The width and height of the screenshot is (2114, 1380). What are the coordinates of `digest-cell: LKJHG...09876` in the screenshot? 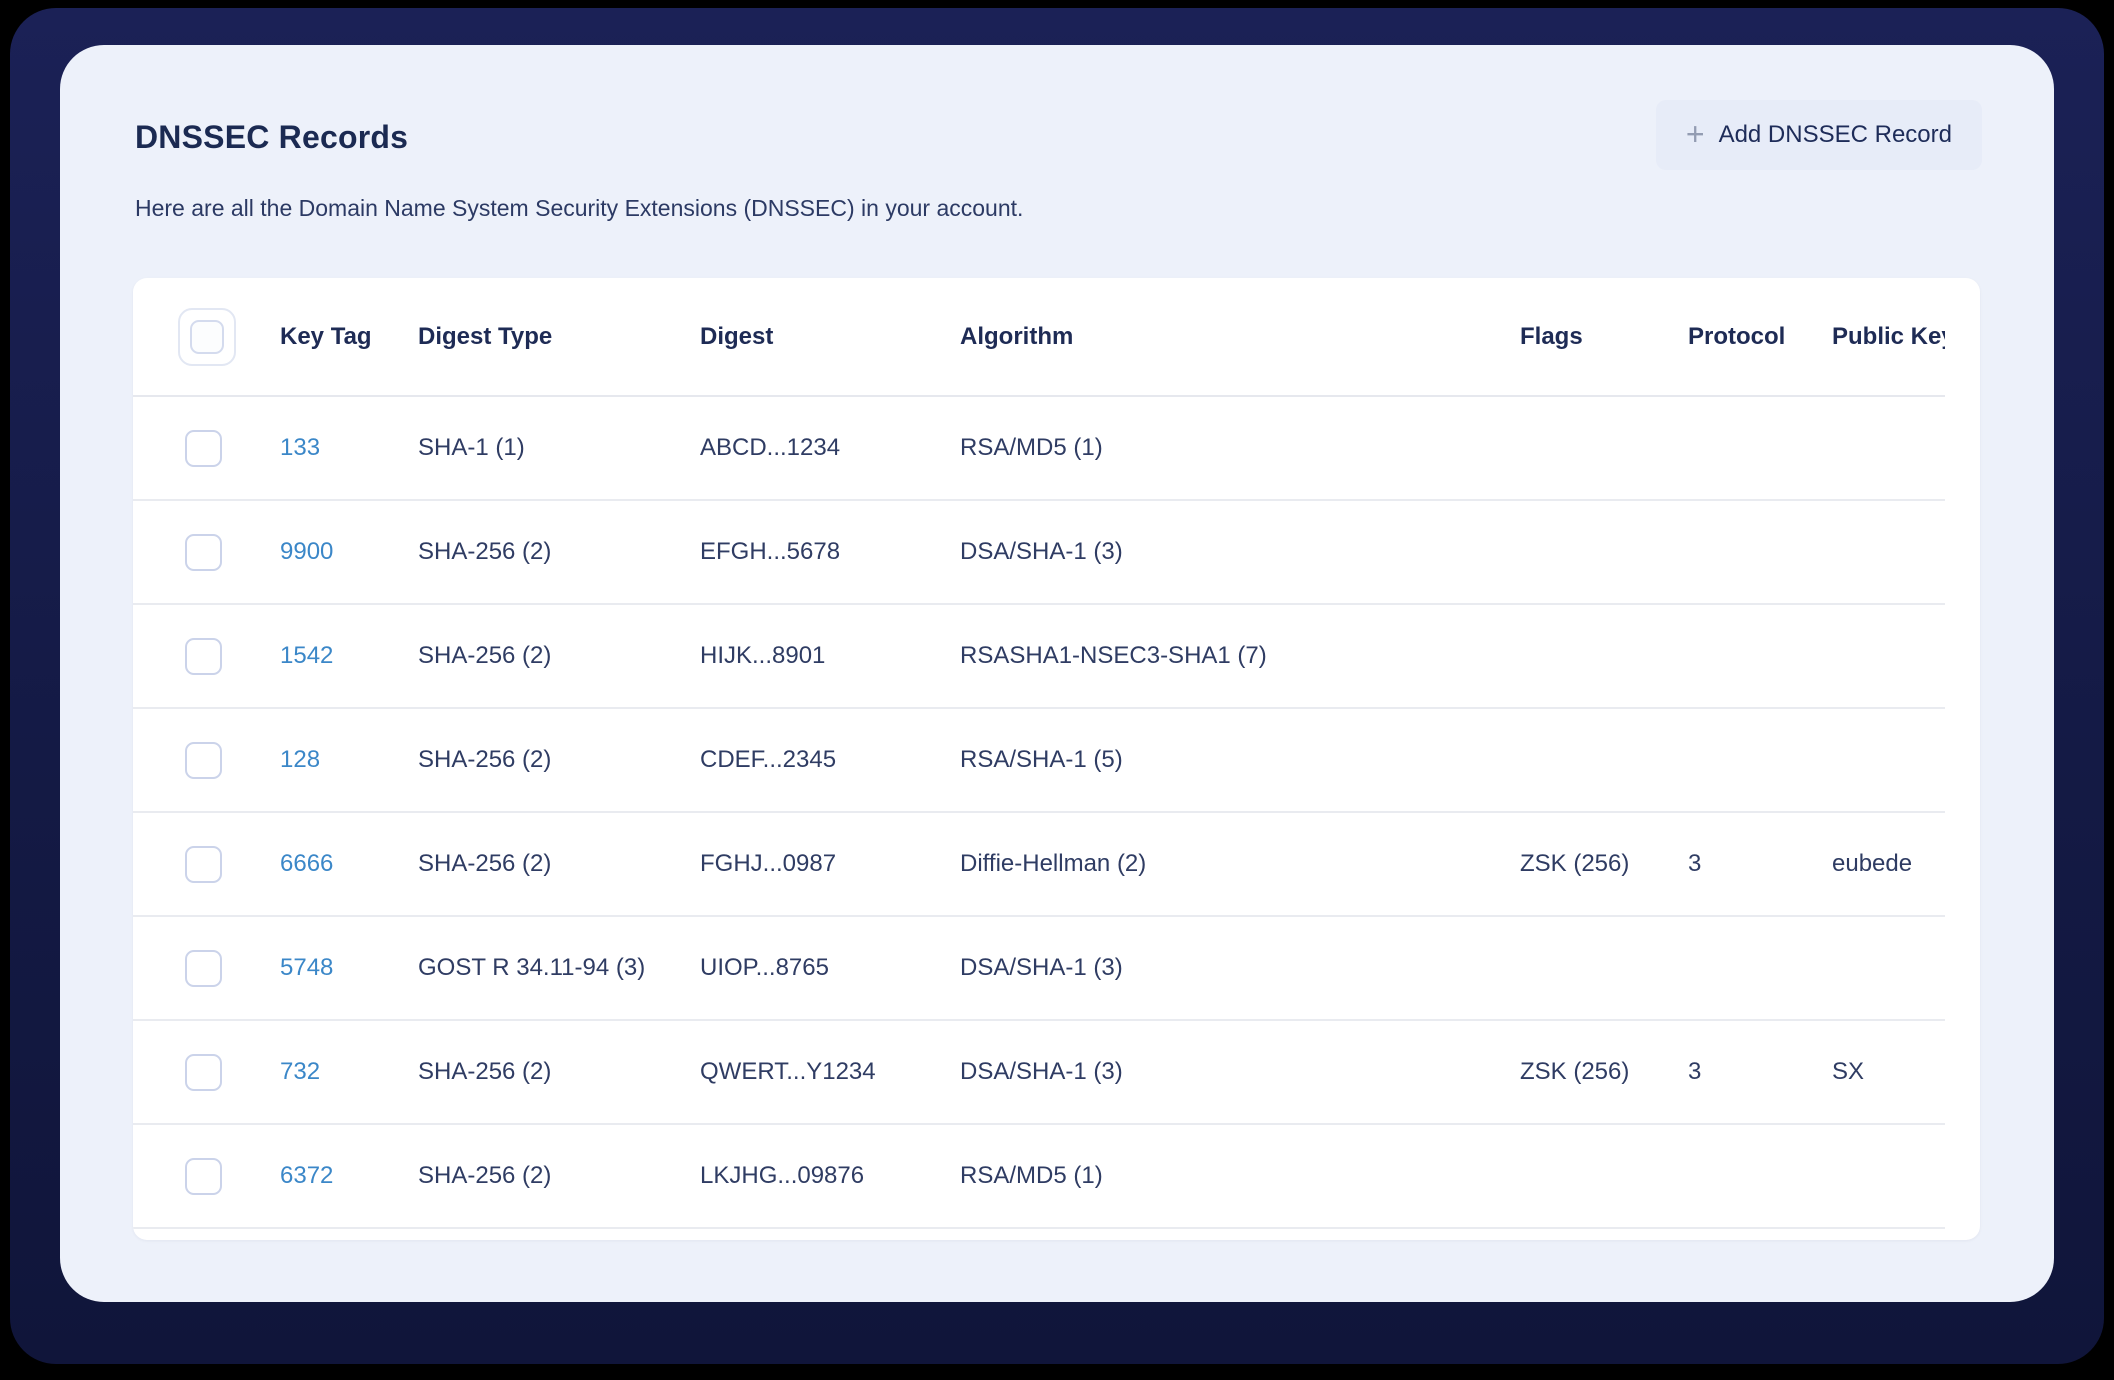 It's located at (830, 1176).